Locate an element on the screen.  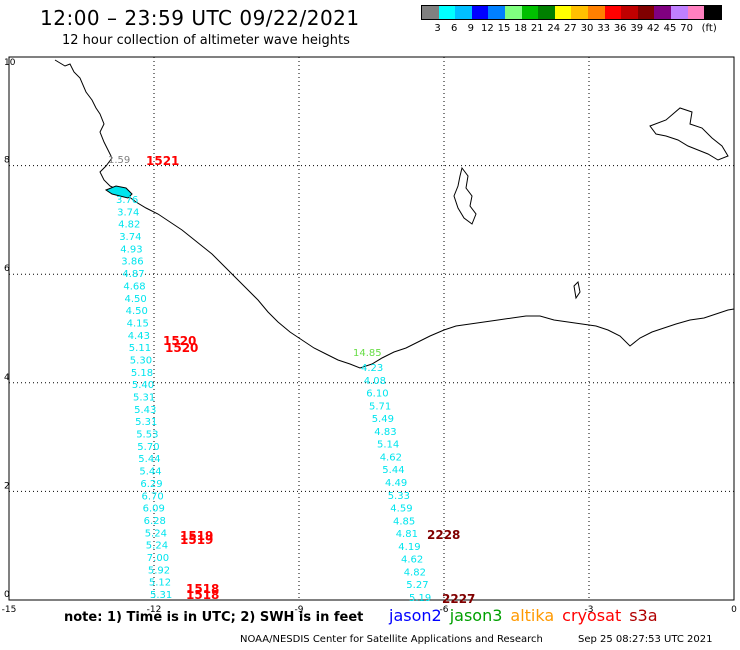
pass-time-label: 1518 is located at coordinates (202, 589).